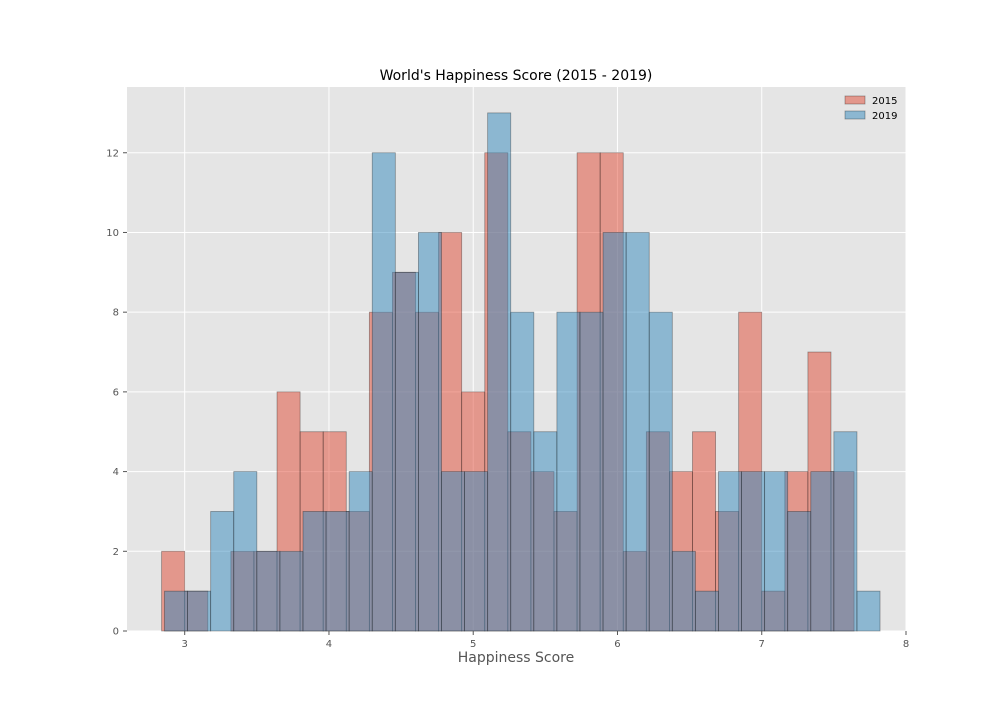 The width and height of the screenshot is (1008, 720). Describe the element at coordinates (116, 313) in the screenshot. I see `y-tick-label: 8` at that location.